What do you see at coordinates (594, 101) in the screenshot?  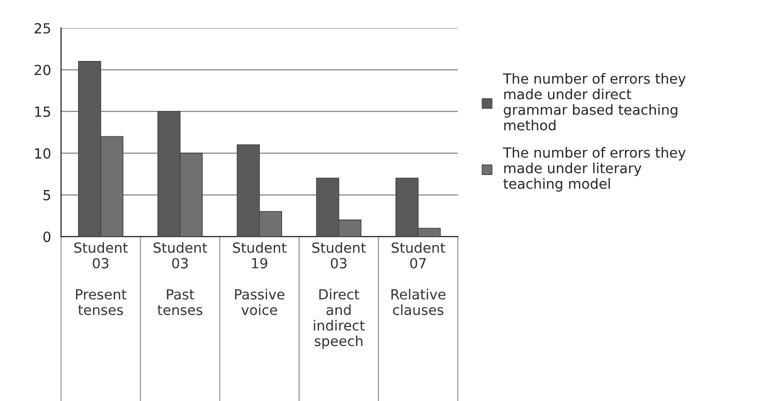 I see `legend-label: The number of errors they made under direct grammar based teaching method` at bounding box center [594, 101].